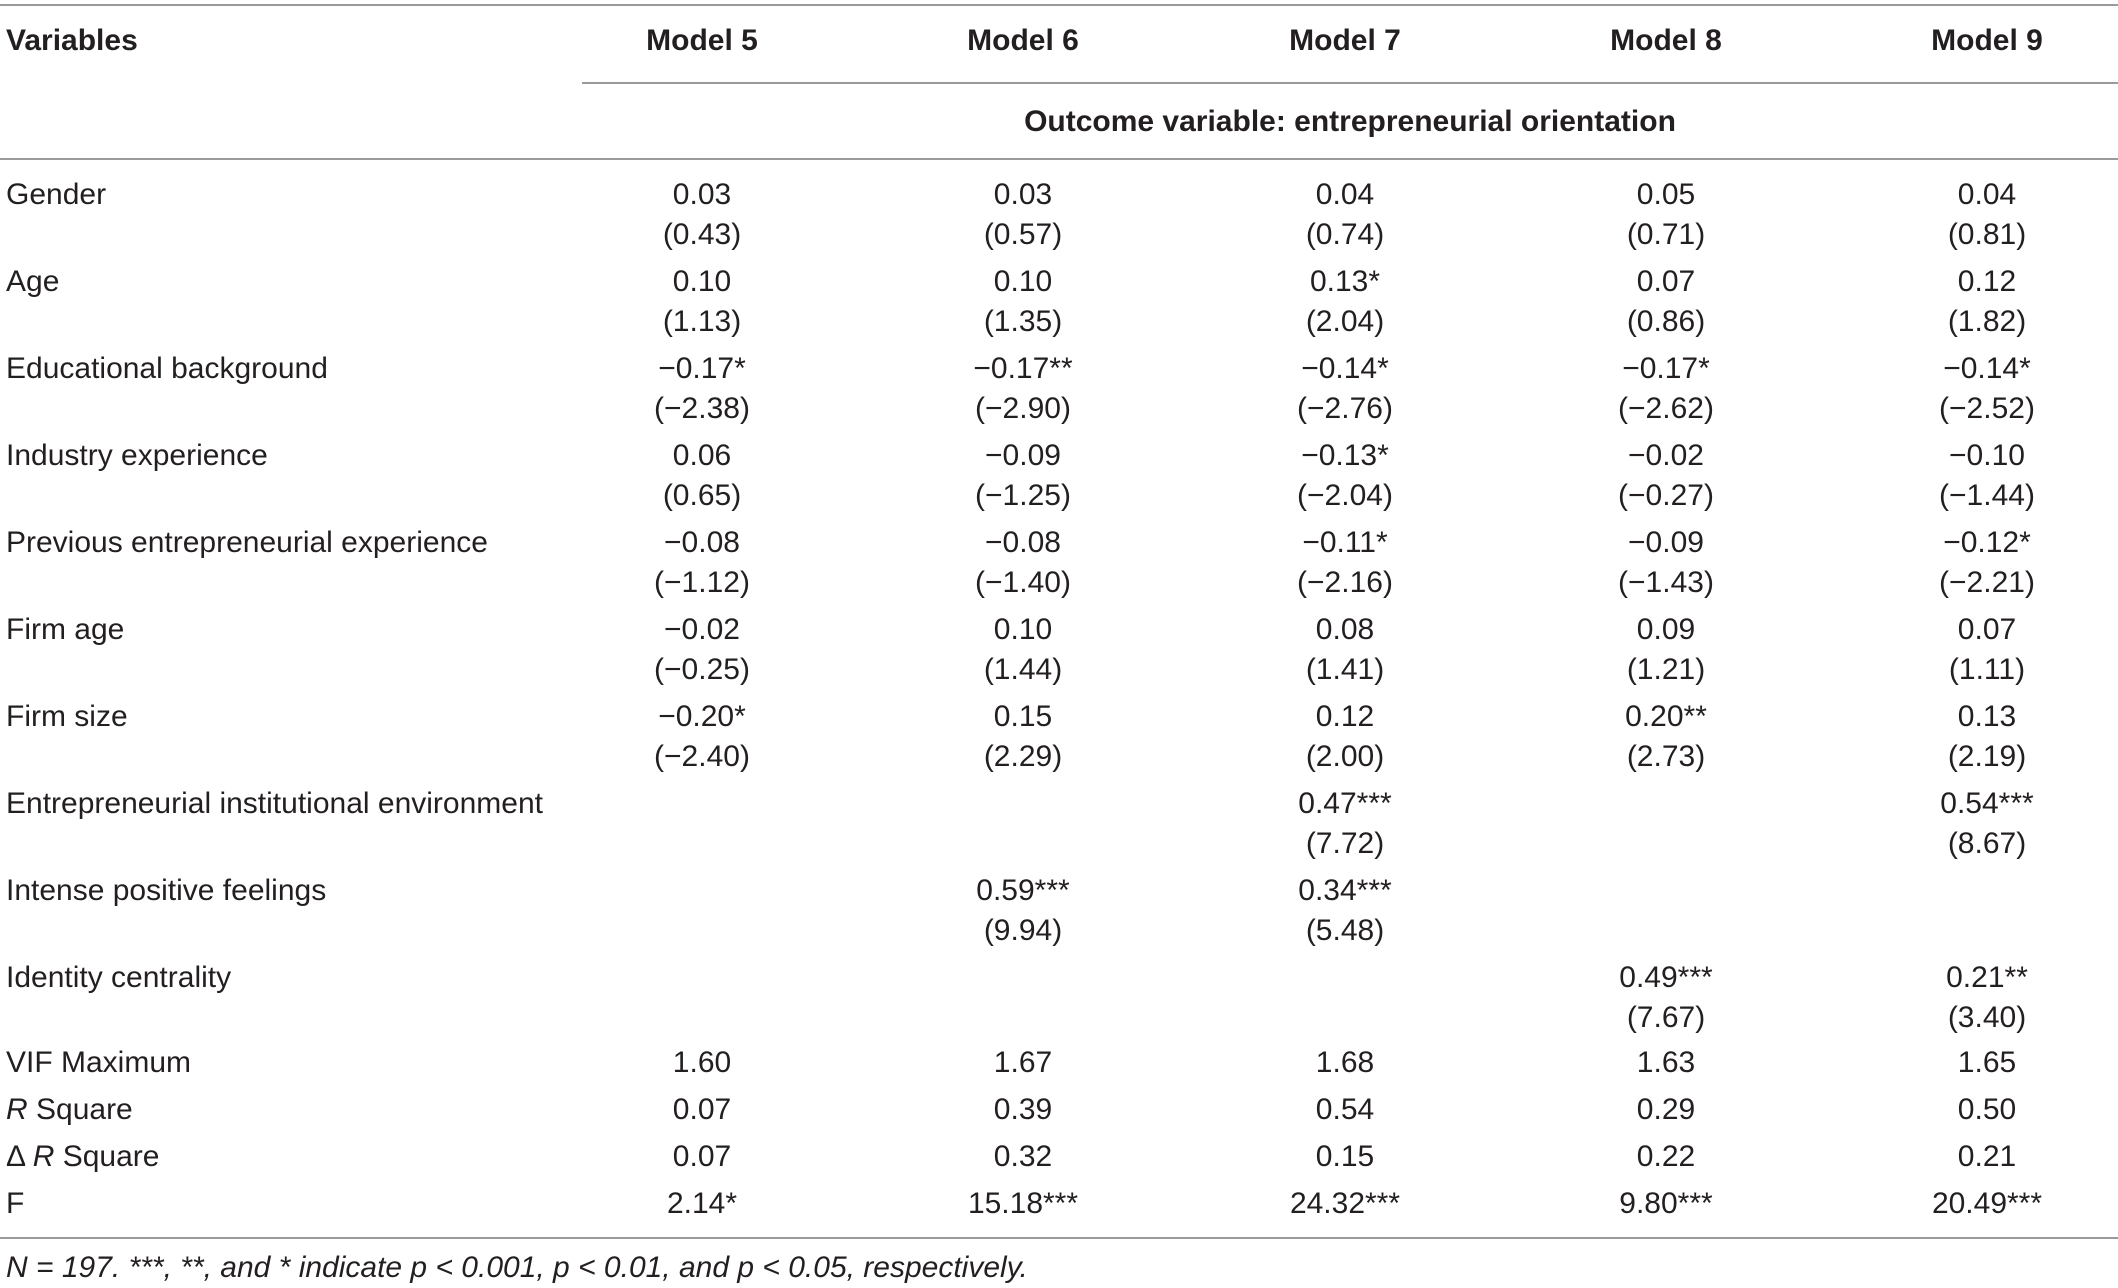  What do you see at coordinates (702, 1203) in the screenshot?
I see `stat-value-cell: 2.14*` at bounding box center [702, 1203].